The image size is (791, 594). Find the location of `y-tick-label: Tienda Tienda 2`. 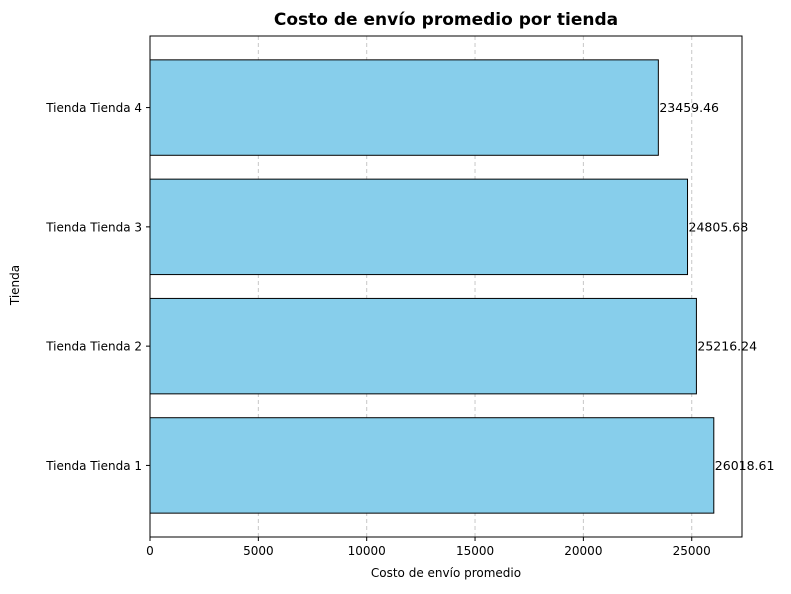

y-tick-label: Tienda Tienda 2 is located at coordinates (93, 347).